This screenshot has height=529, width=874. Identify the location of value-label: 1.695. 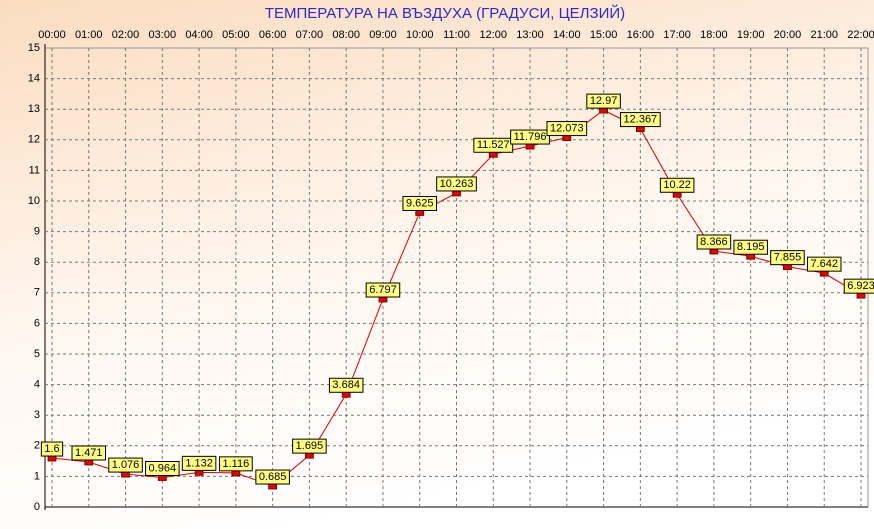
(310, 446).